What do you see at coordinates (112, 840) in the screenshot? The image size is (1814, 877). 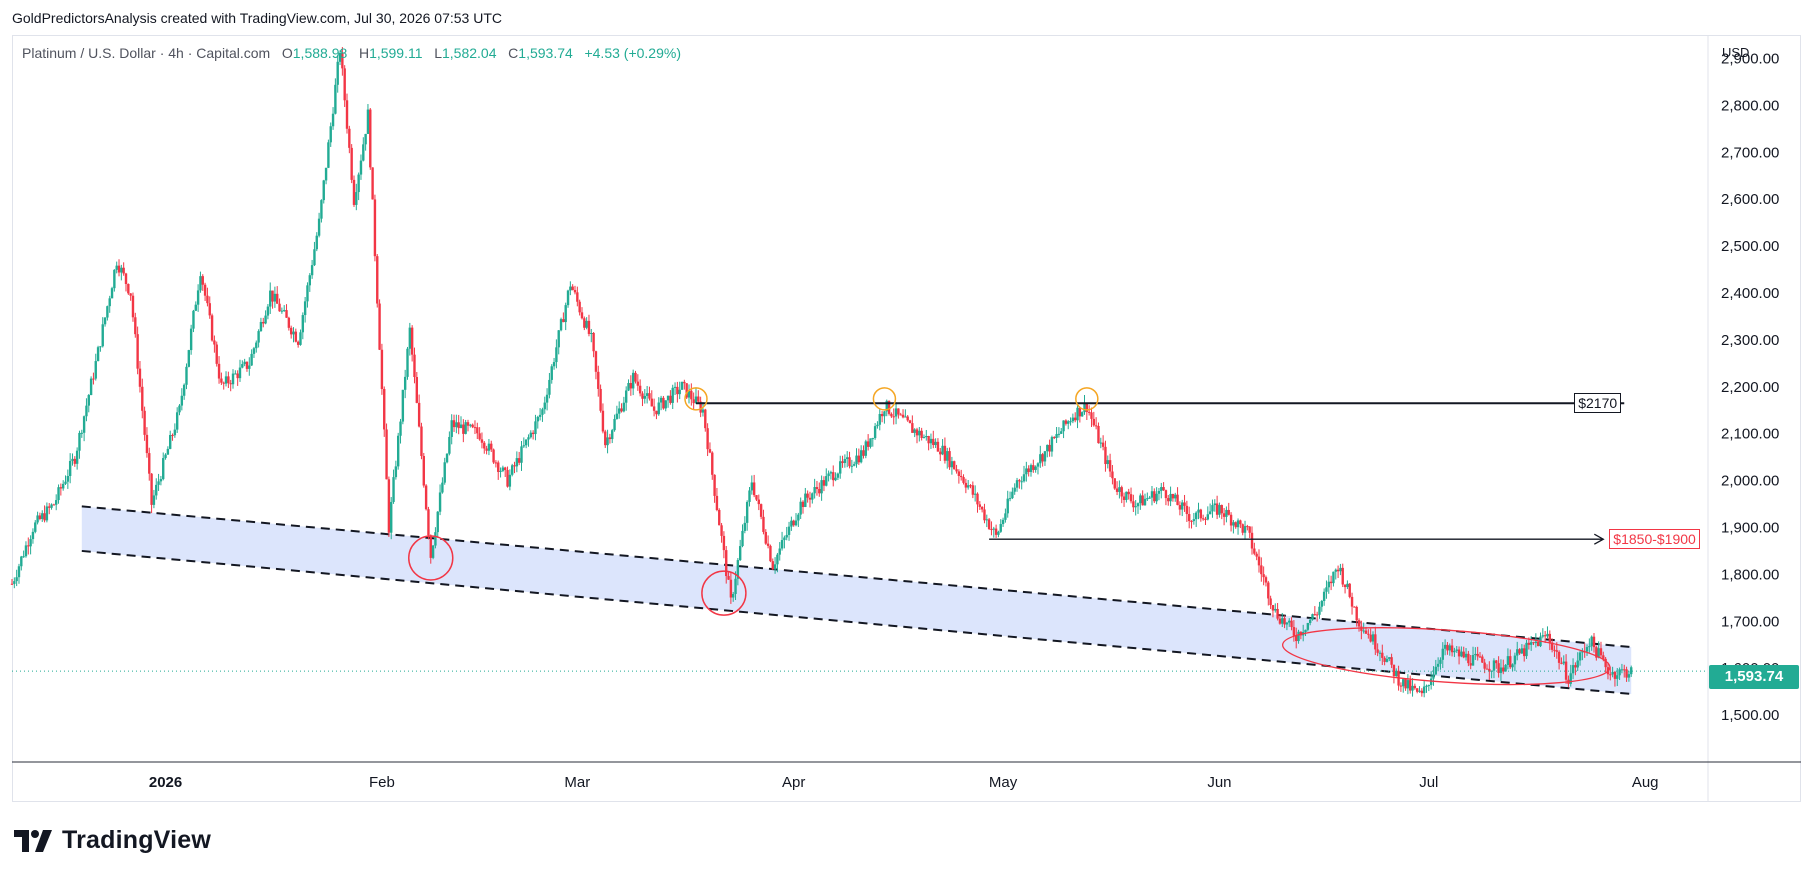 I see `tradingview-brand: TradingView` at bounding box center [112, 840].